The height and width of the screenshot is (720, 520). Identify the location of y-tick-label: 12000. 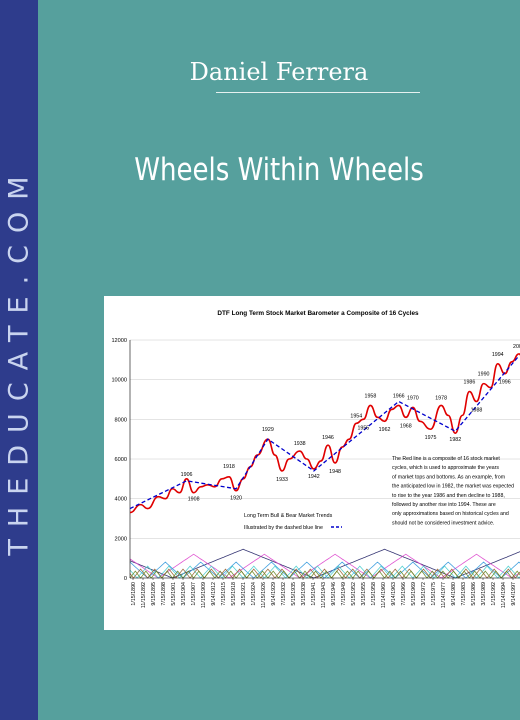
(119, 341).